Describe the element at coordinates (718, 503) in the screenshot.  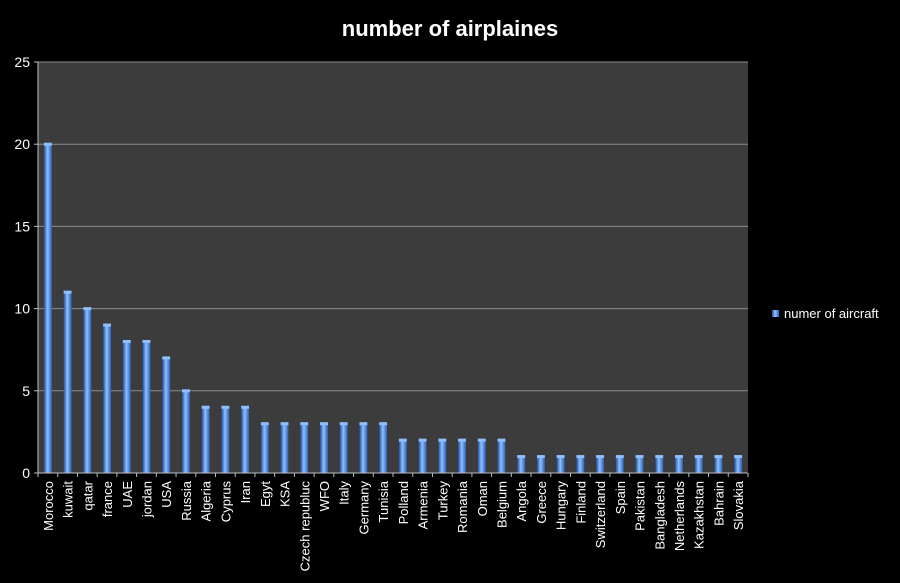
I see `x-tick-label: Bahrain` at that location.